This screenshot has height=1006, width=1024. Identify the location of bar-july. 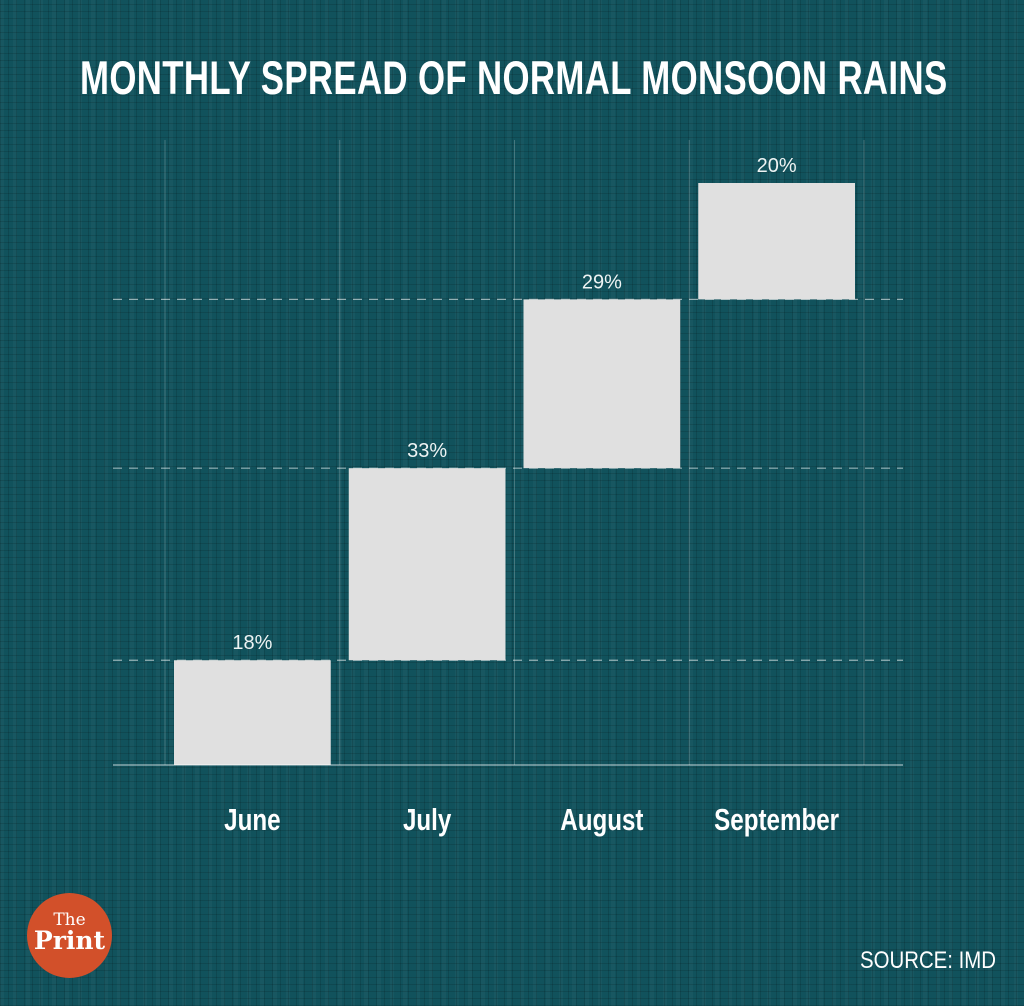
(427, 564).